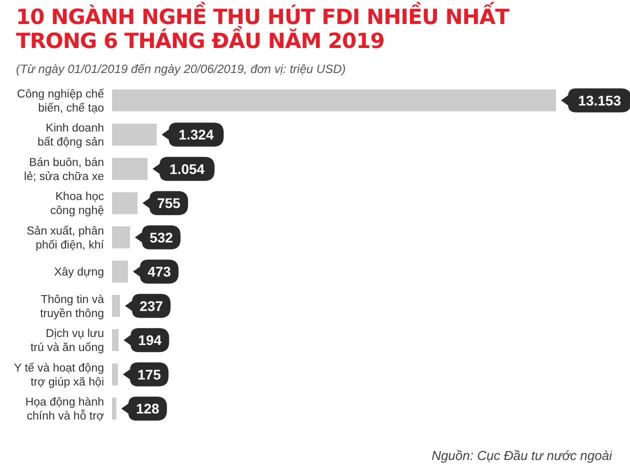  I want to click on data-label: 1.054, so click(187, 168).